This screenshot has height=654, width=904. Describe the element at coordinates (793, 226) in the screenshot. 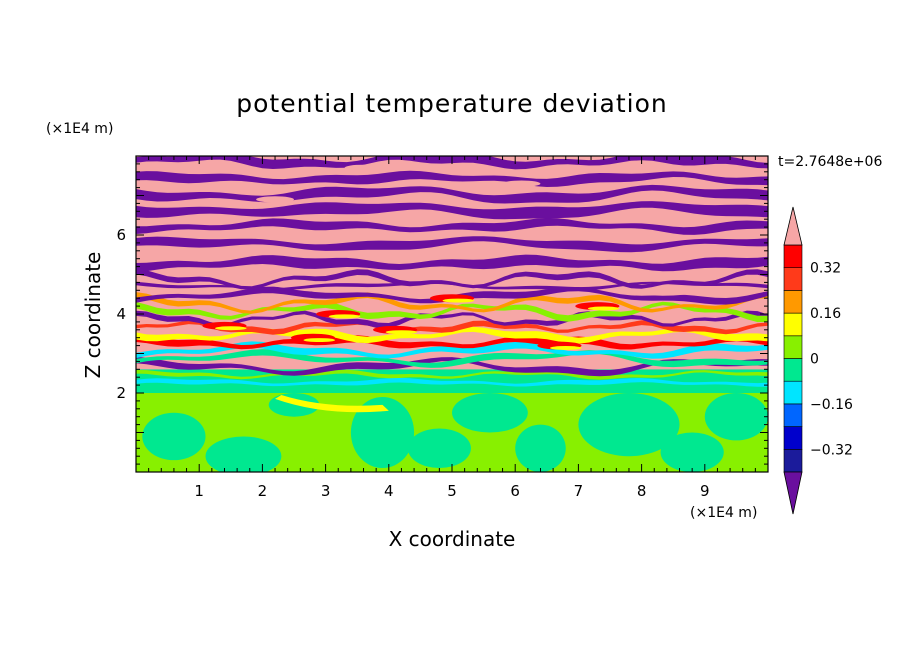

I see `colorbar-top-triangle` at that location.